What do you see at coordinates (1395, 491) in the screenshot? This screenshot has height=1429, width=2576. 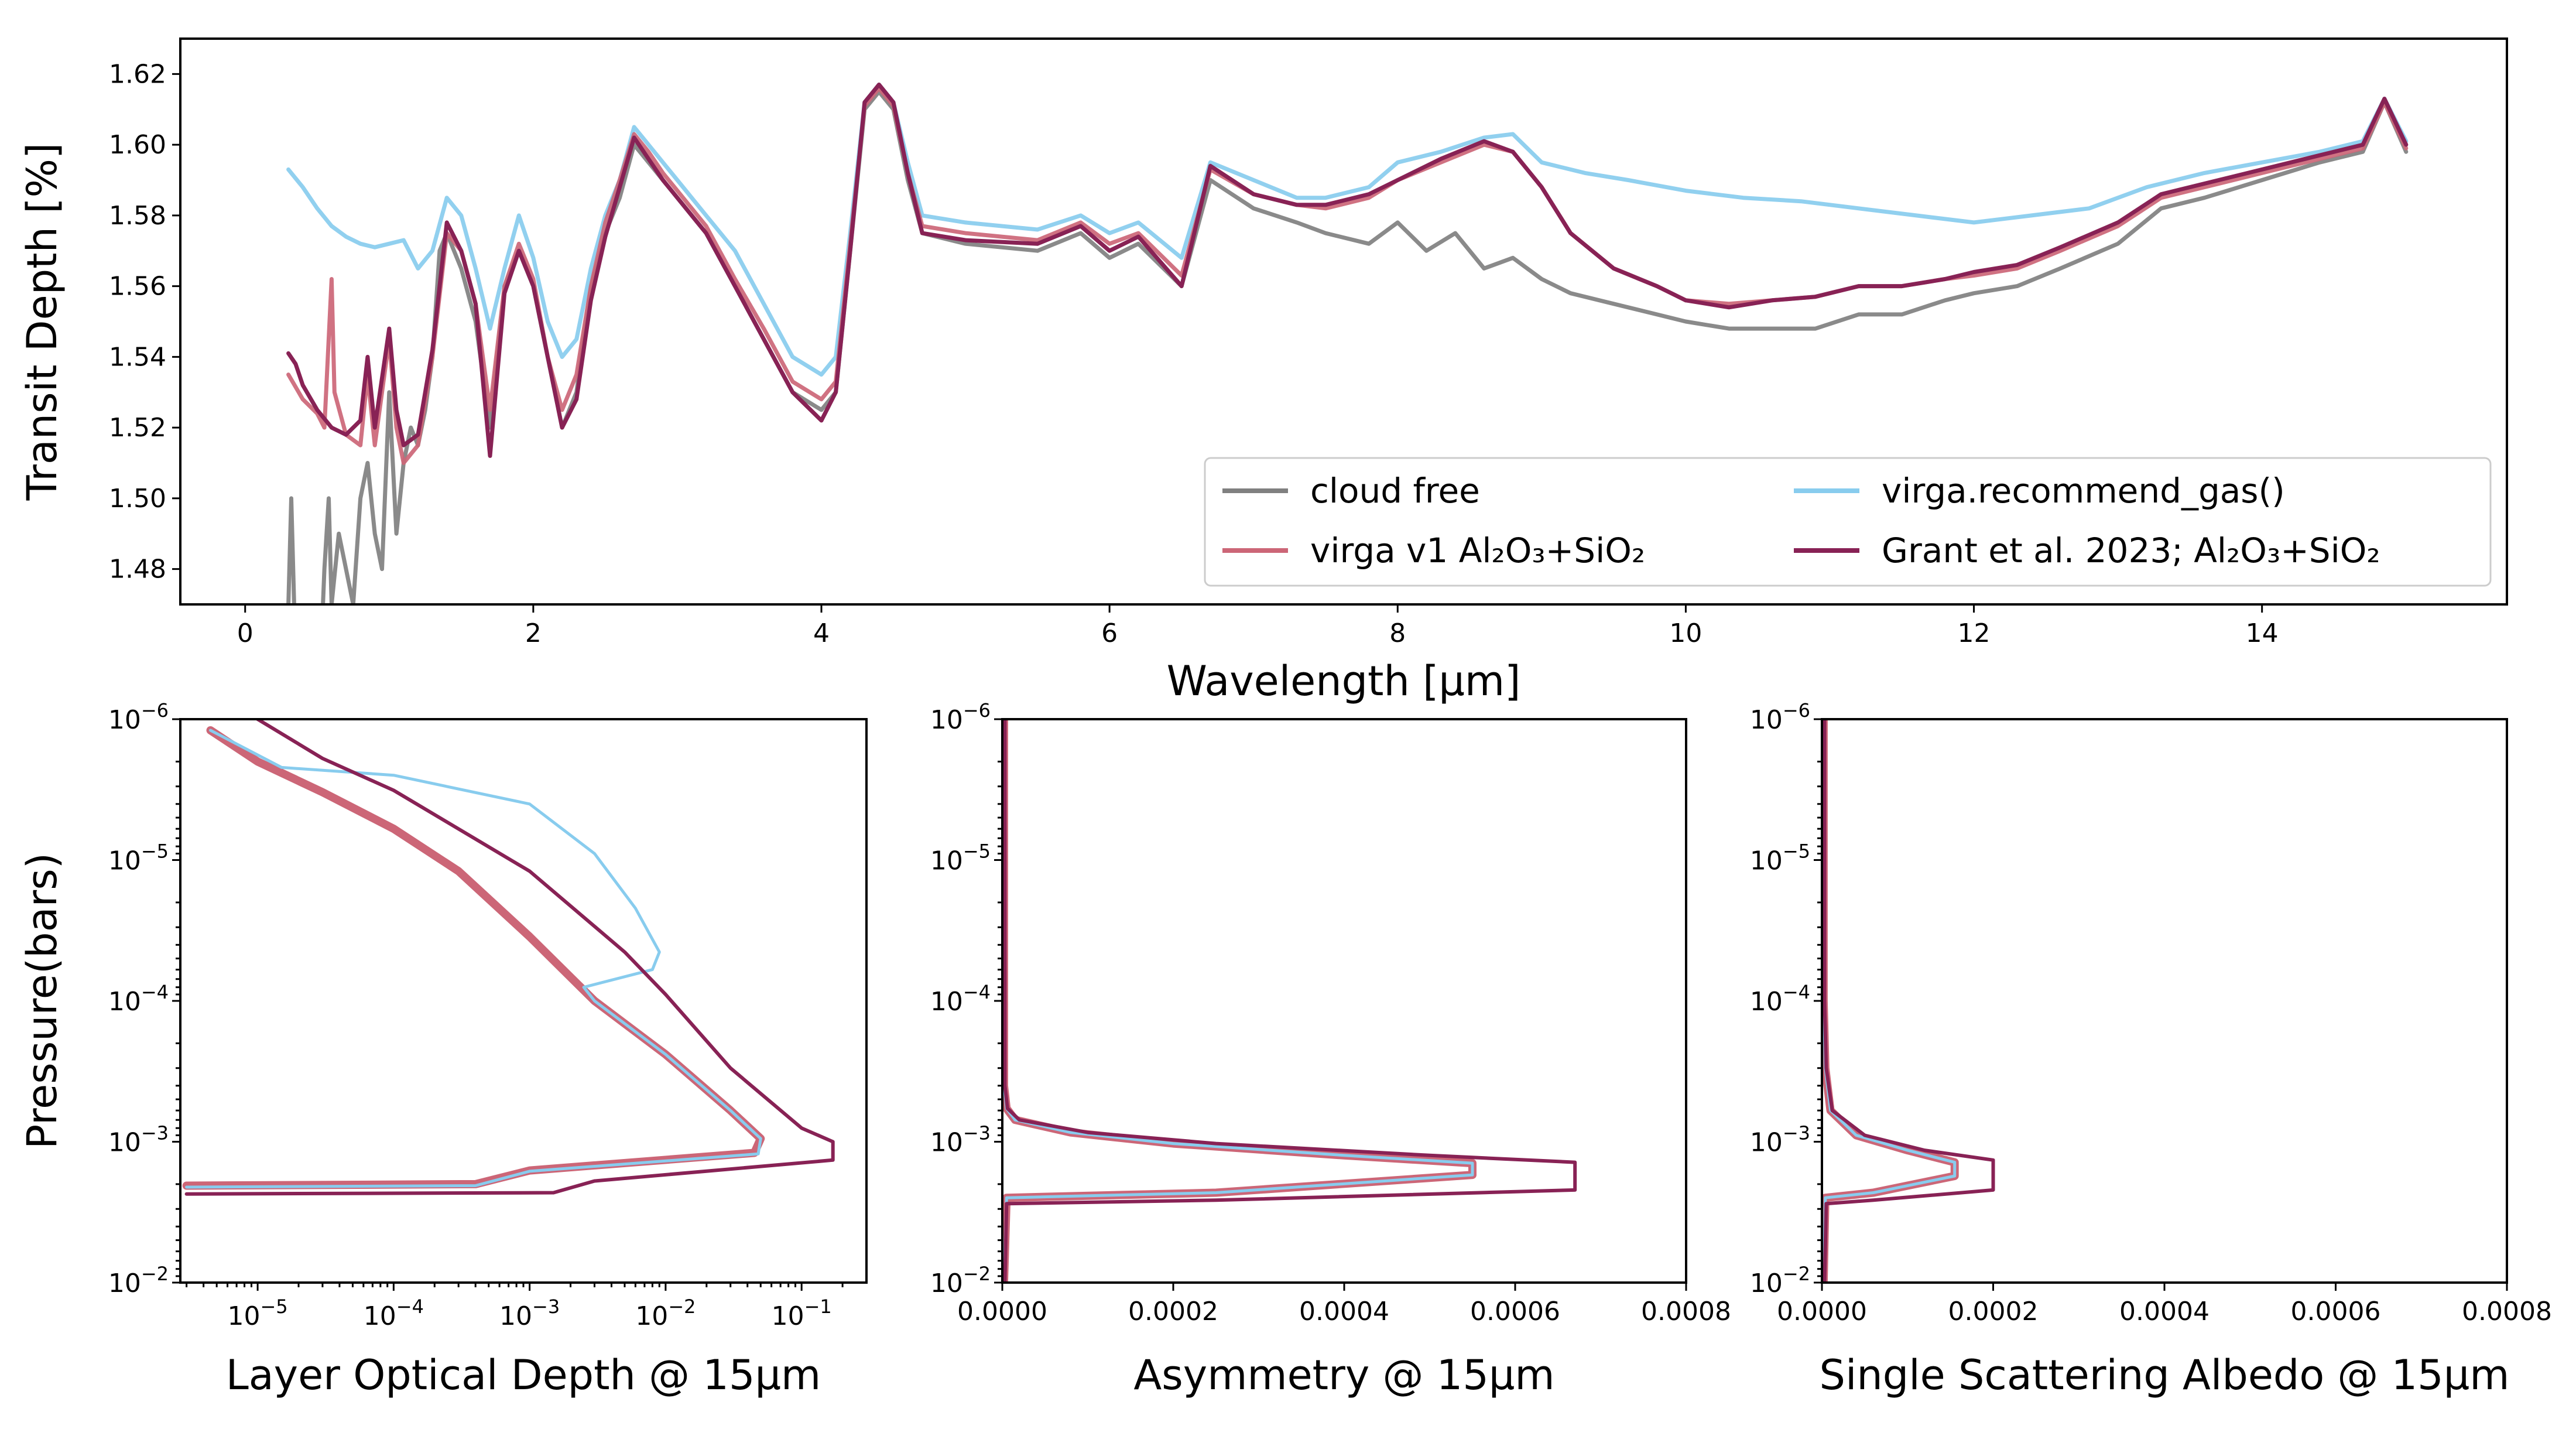 I see `legend-label-0: cloud free` at bounding box center [1395, 491].